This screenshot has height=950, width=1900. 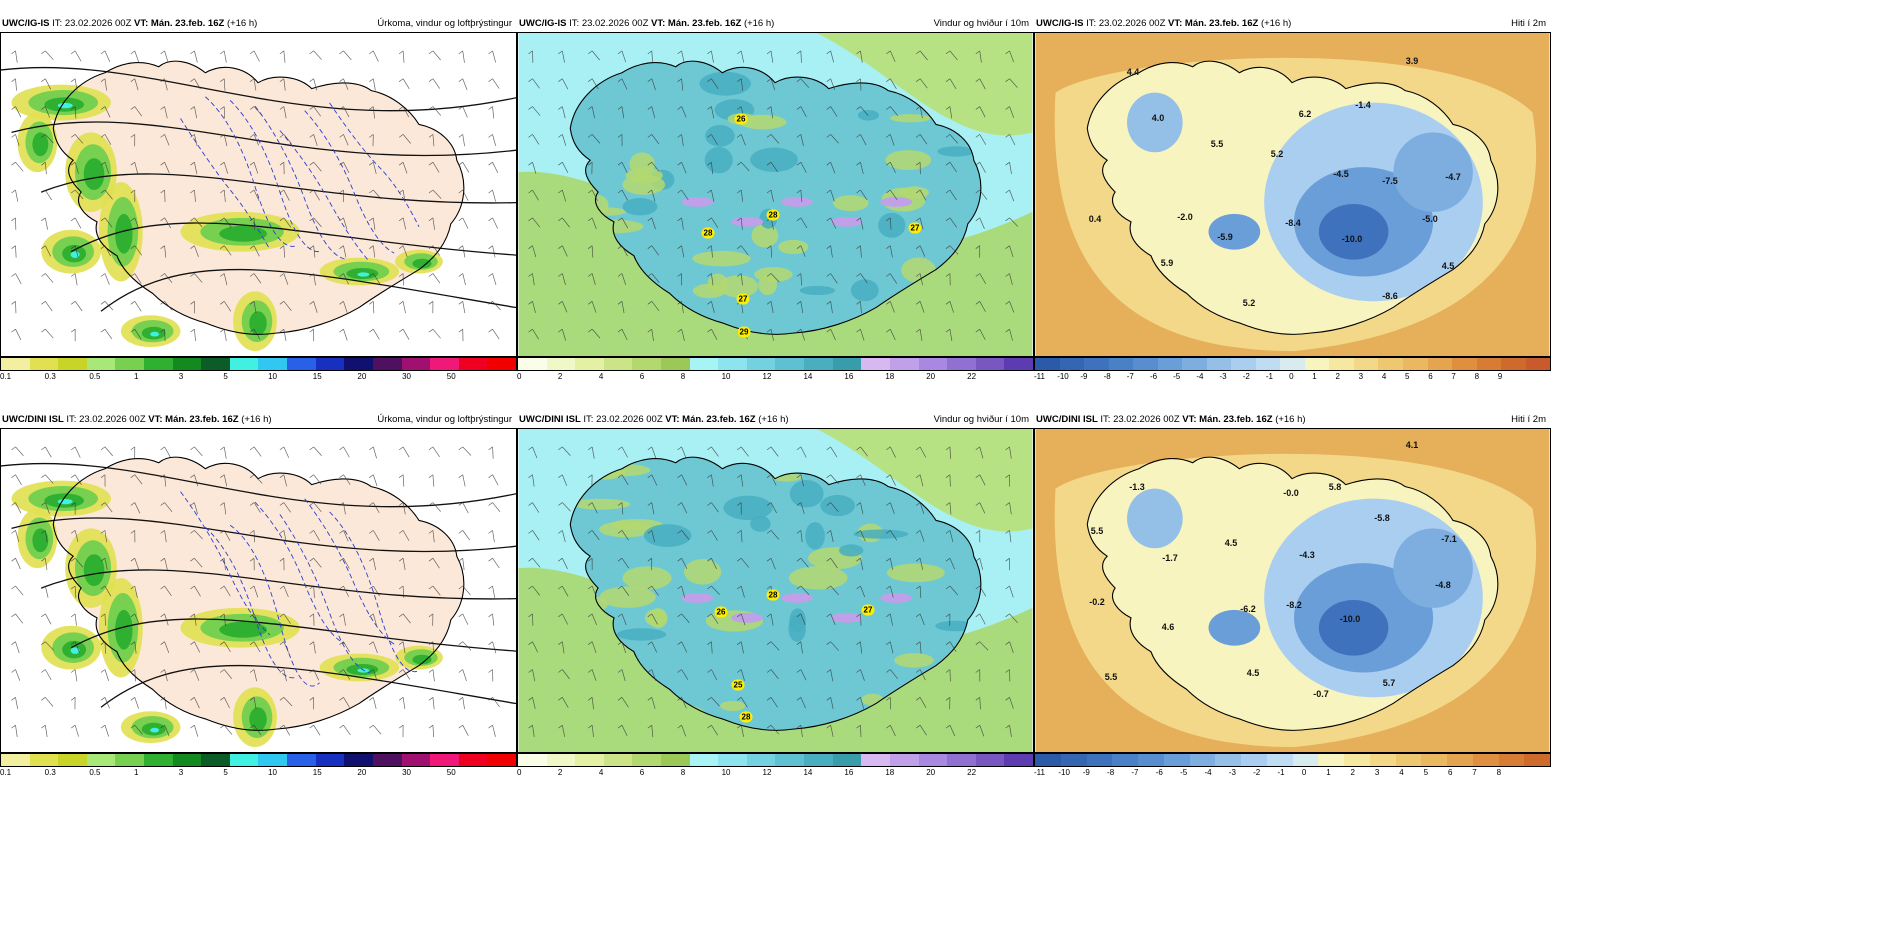 I want to click on temperature-label: 0.4, so click(x=1095, y=219).